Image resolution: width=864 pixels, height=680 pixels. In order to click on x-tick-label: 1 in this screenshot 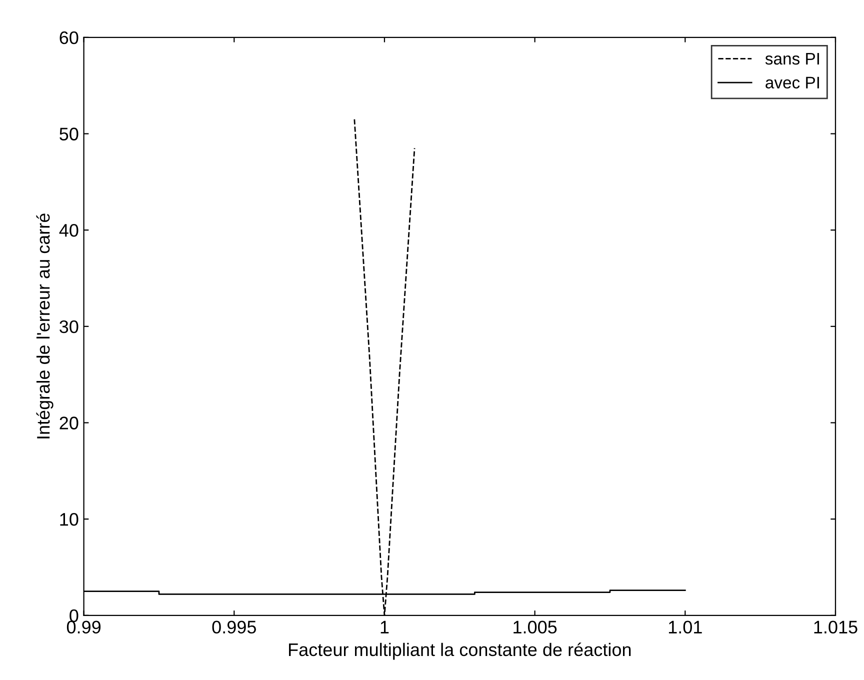, I will do `click(384, 627)`.